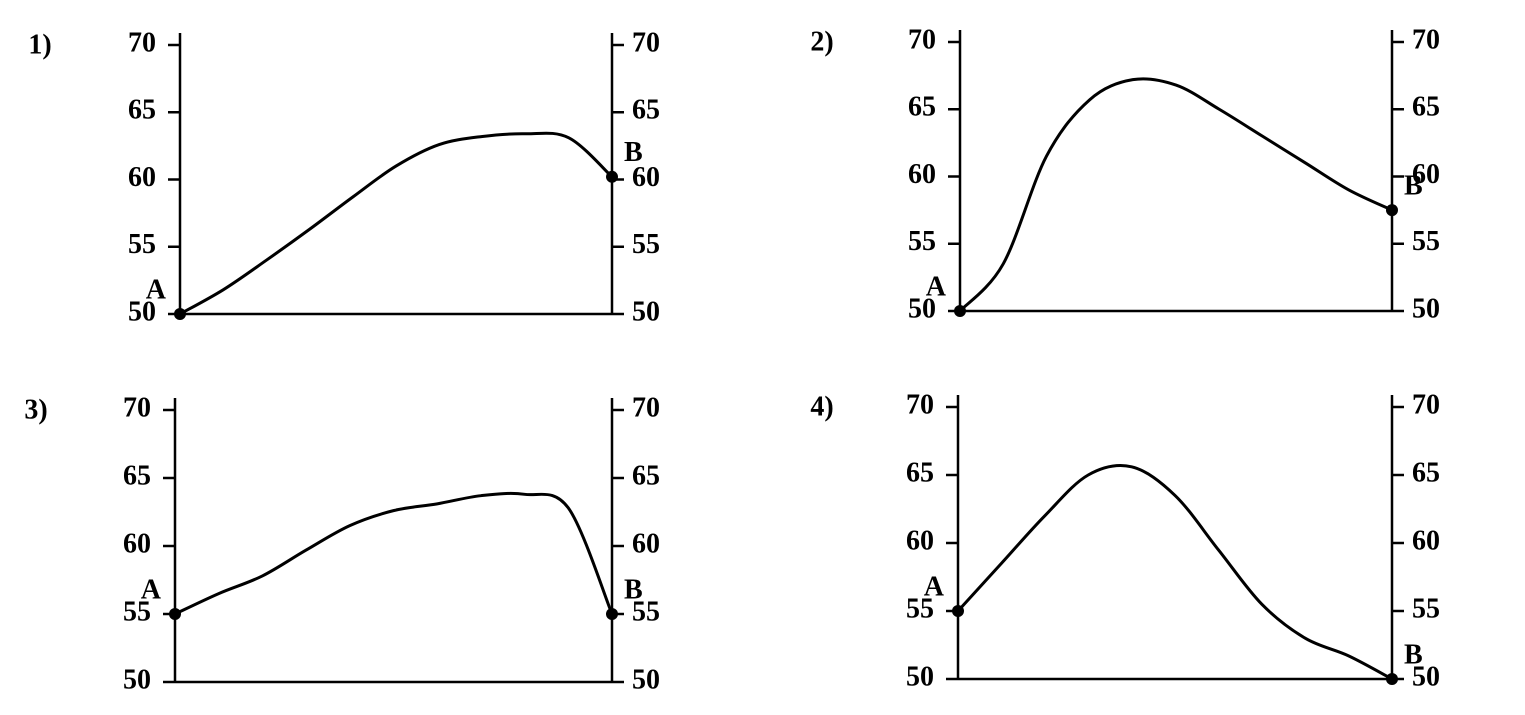 This screenshot has height=715, width=1525. I want to click on chart-label: 2), so click(821, 41).